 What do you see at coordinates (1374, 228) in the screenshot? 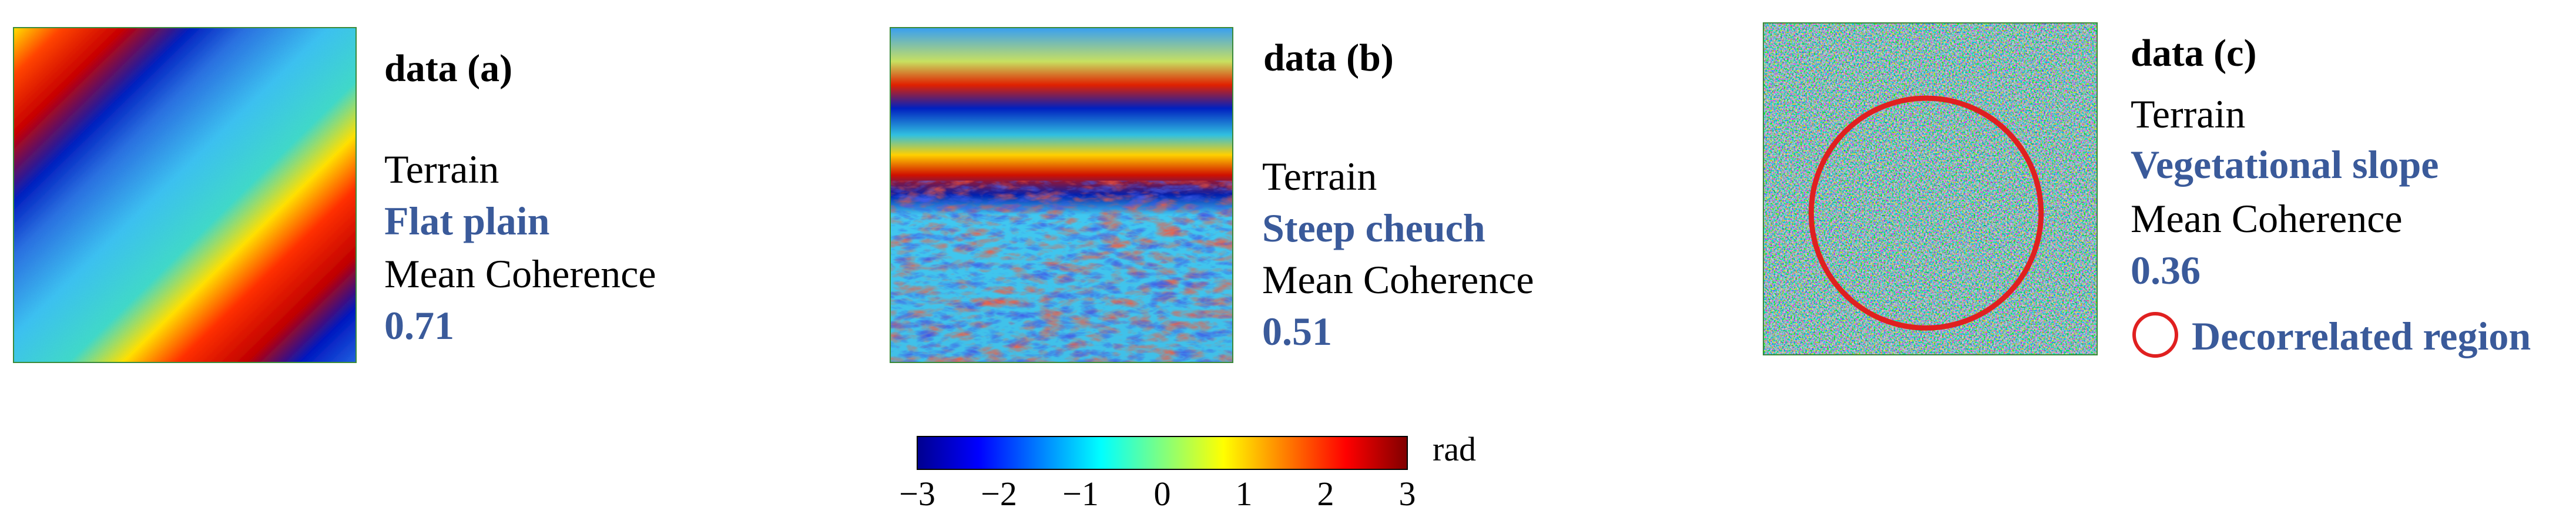
I see `panel-b-terrain-value: Steep cheuch` at bounding box center [1374, 228].